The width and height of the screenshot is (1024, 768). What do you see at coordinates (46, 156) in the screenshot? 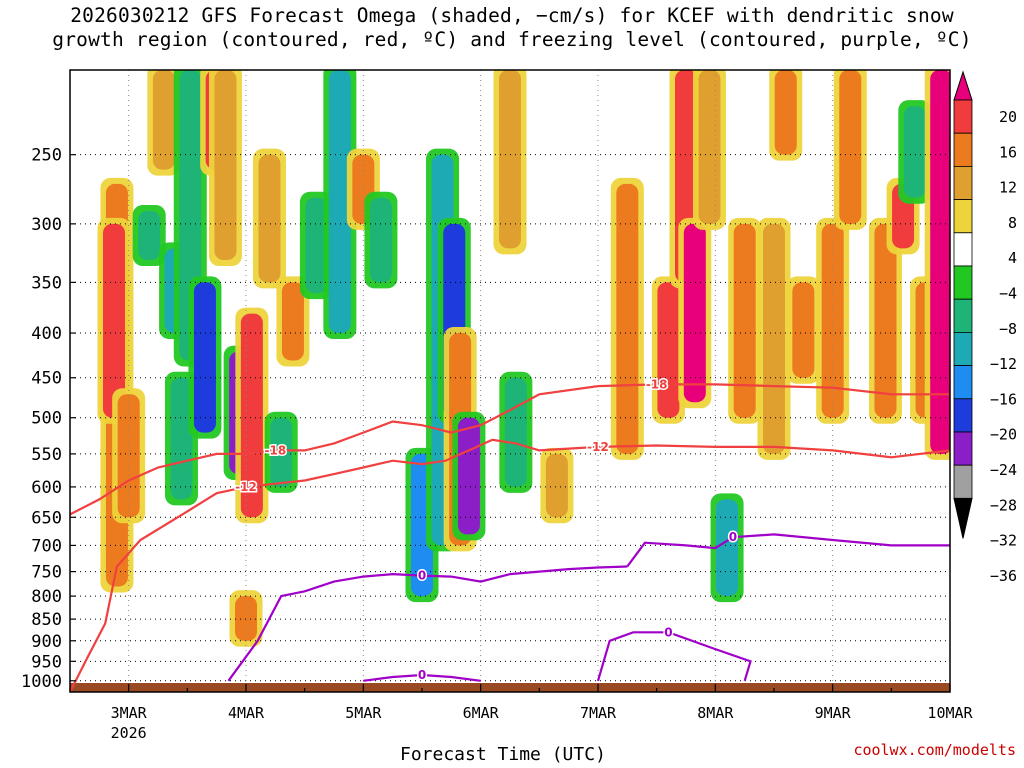
I see `y-tick-label: 250` at bounding box center [46, 156].